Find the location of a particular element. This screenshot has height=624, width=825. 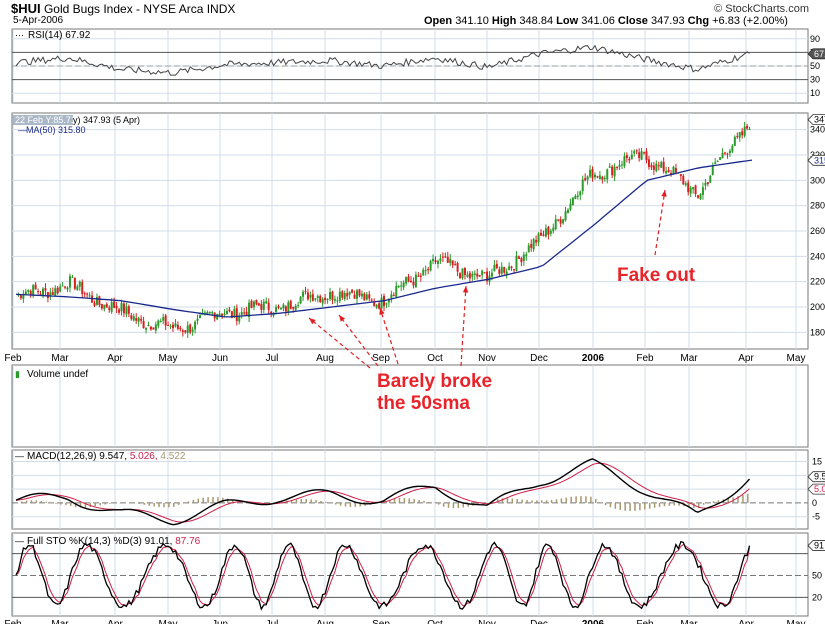

arrow-oct-head is located at coordinates (465, 289).